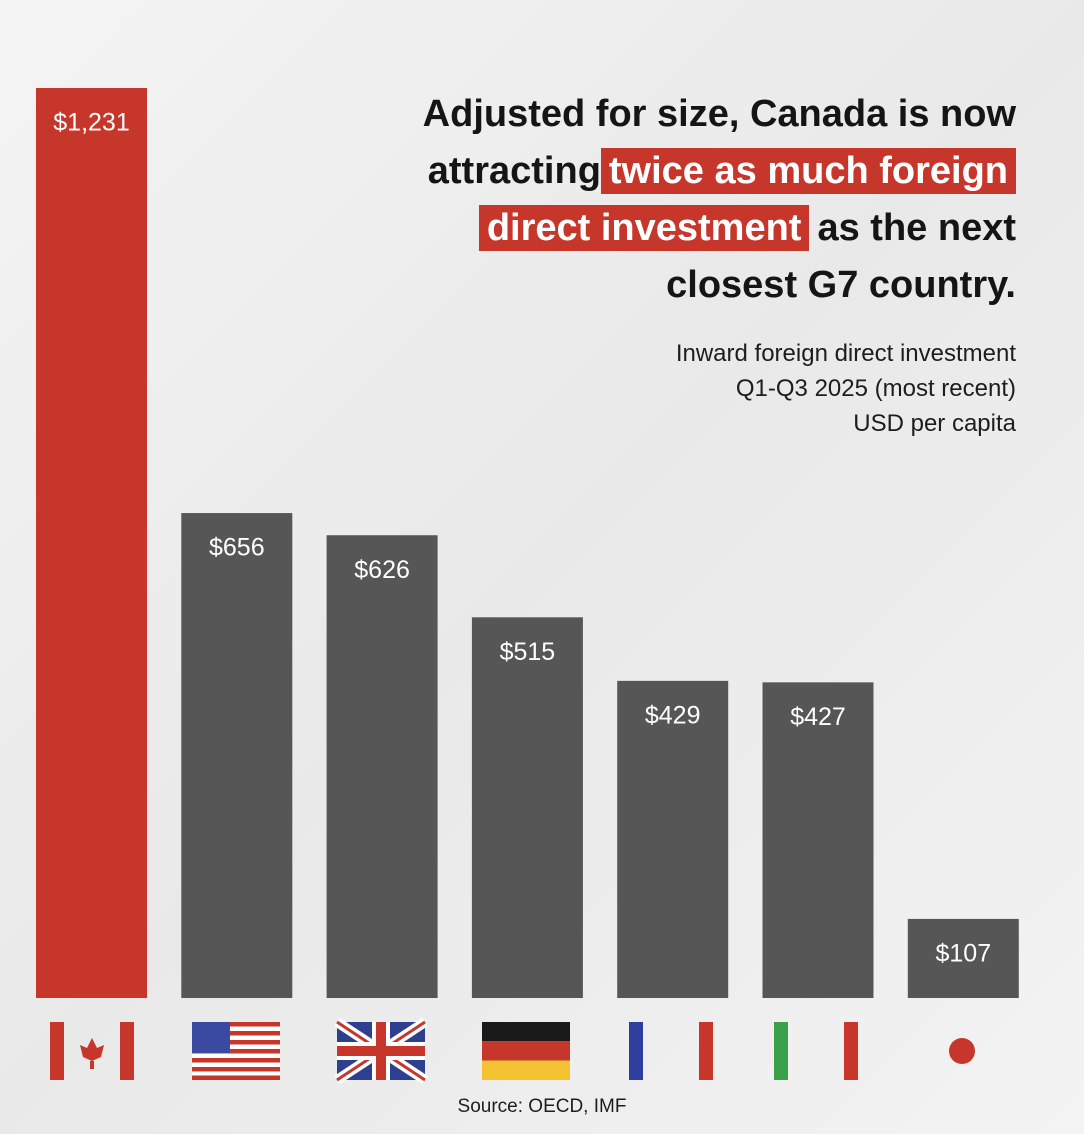  I want to click on subtitle-line: Q1-Q3 2025 (most recent), so click(875, 388).